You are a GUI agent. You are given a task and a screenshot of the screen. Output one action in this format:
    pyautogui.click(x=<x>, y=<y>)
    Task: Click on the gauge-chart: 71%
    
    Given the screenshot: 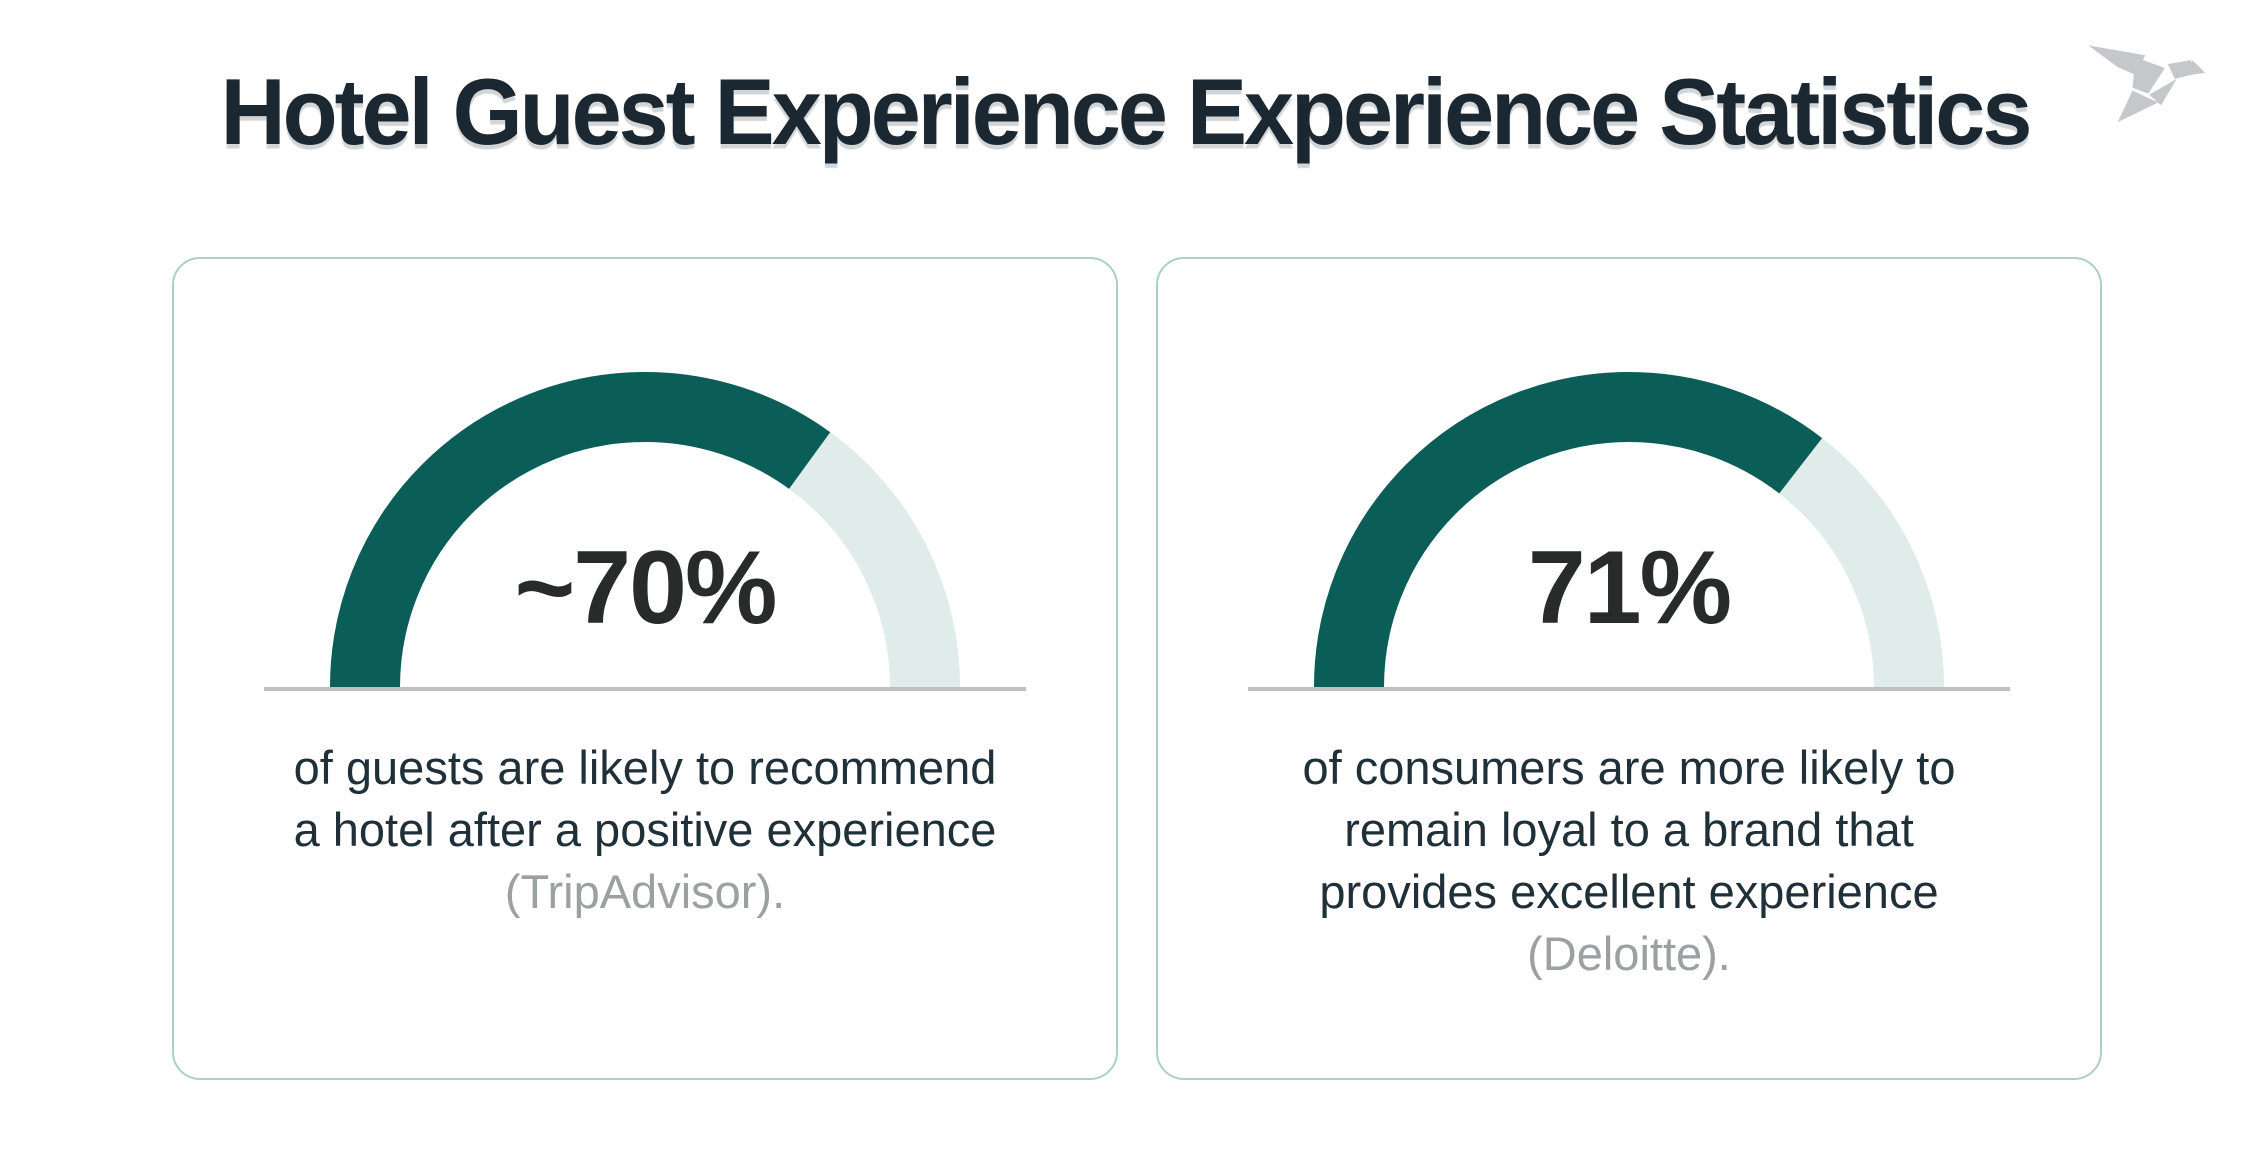 What is the action you would take?
    pyautogui.click(x=1629, y=528)
    